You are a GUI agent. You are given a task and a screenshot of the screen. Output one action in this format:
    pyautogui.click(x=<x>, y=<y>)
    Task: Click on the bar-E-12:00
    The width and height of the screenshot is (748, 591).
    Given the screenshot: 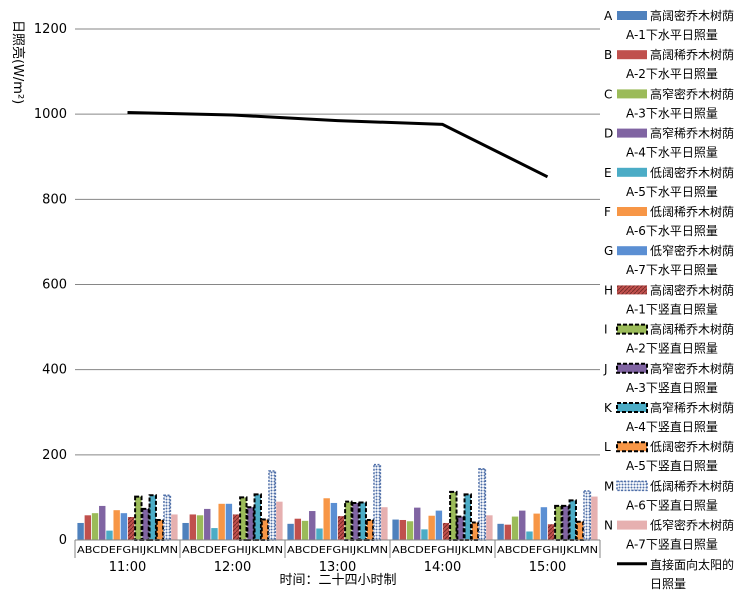 What is the action you would take?
    pyautogui.click(x=214, y=534)
    